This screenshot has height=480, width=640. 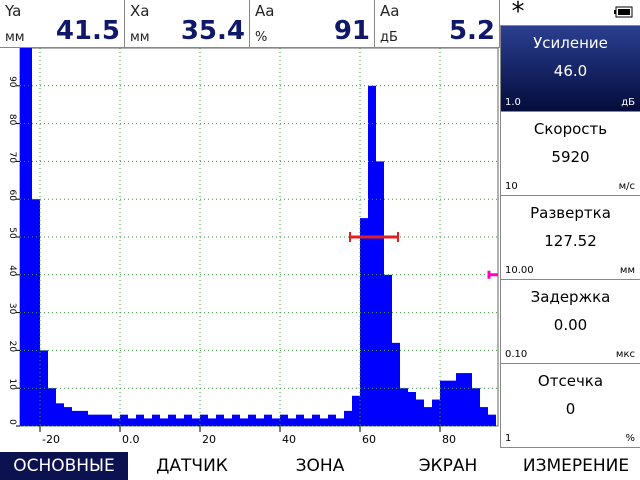 I want to click on readout: Aa% 91, so click(x=312, y=24).